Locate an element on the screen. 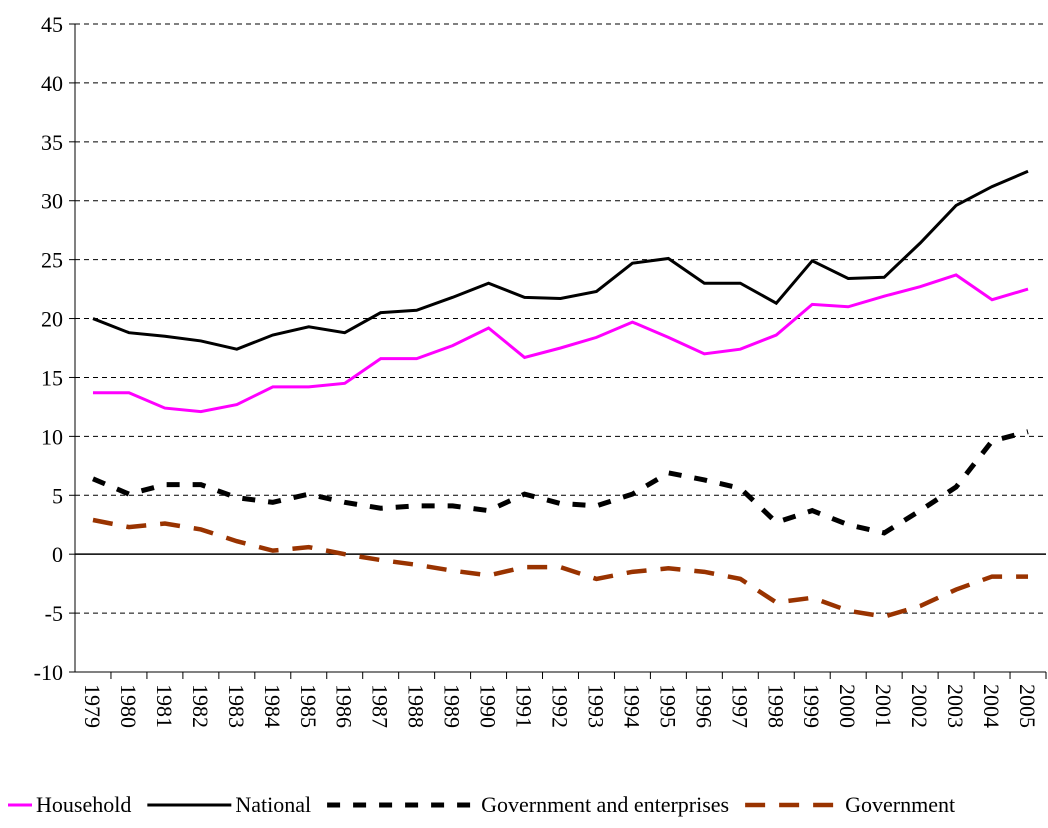 Image resolution: width=1048 pixels, height=828 pixels. x-tick-label: 2005 is located at coordinates (1027, 706).